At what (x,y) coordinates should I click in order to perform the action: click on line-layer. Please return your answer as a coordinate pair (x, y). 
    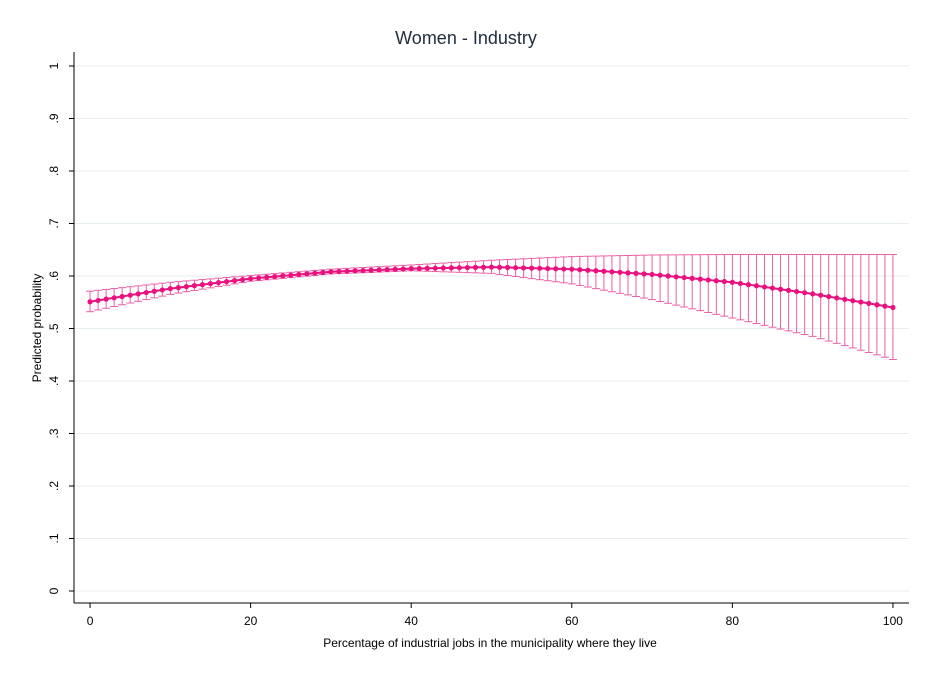
    Looking at the image, I should click on (491, 287).